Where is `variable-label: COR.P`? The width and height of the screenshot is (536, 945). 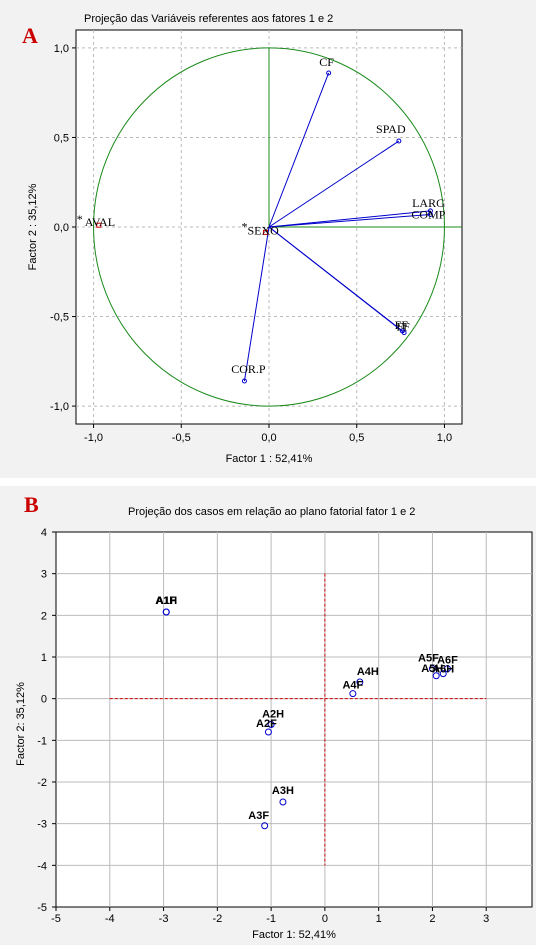
variable-label: COR.P is located at coordinates (248, 369).